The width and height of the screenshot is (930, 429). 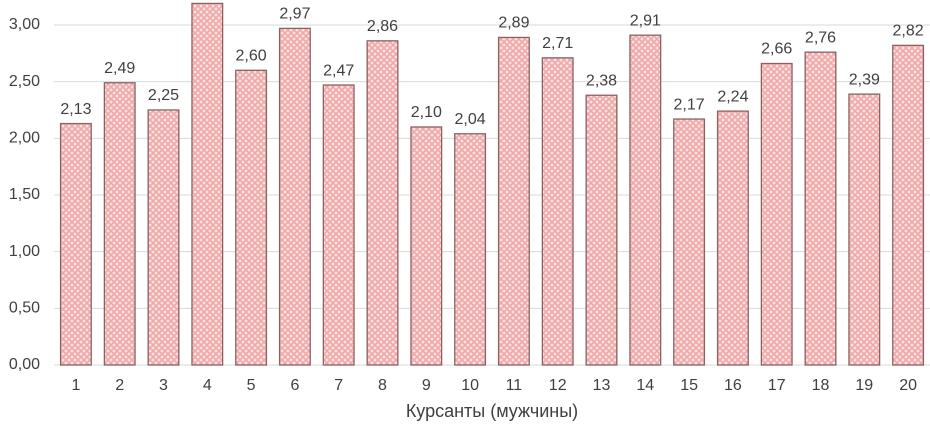 I want to click on x-tick-label: 1, so click(x=75, y=385).